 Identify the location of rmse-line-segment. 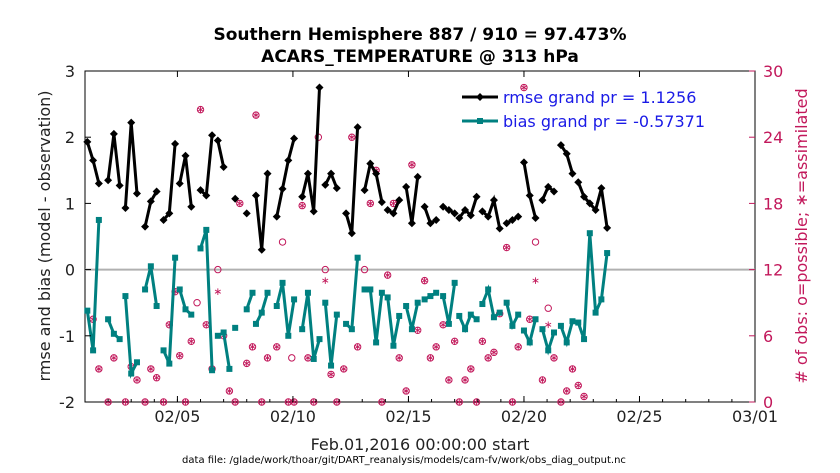
(285, 177).